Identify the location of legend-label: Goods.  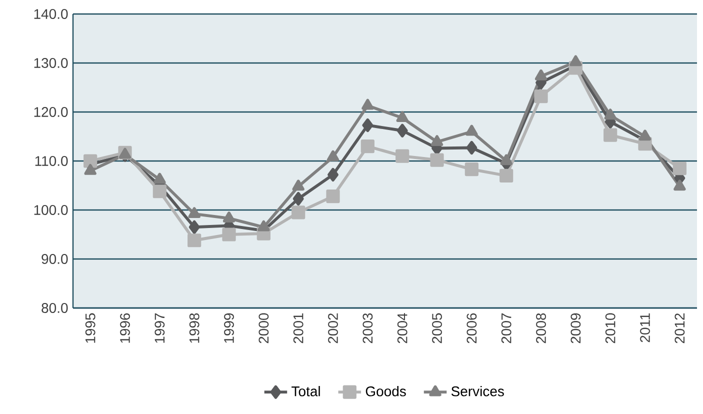
(386, 391).